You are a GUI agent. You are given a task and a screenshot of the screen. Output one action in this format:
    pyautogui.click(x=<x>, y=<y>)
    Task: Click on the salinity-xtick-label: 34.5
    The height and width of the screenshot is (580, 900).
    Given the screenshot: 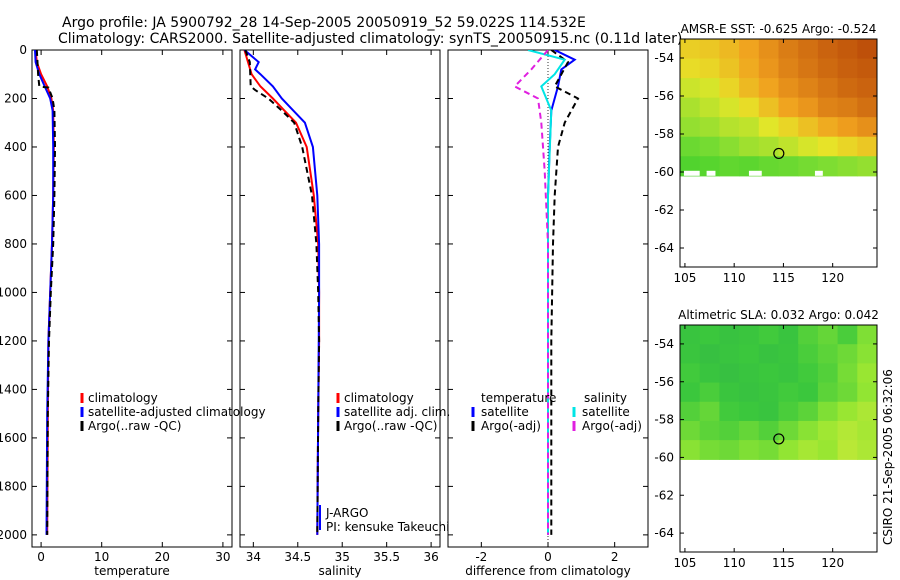 What is the action you would take?
    pyautogui.click(x=297, y=557)
    